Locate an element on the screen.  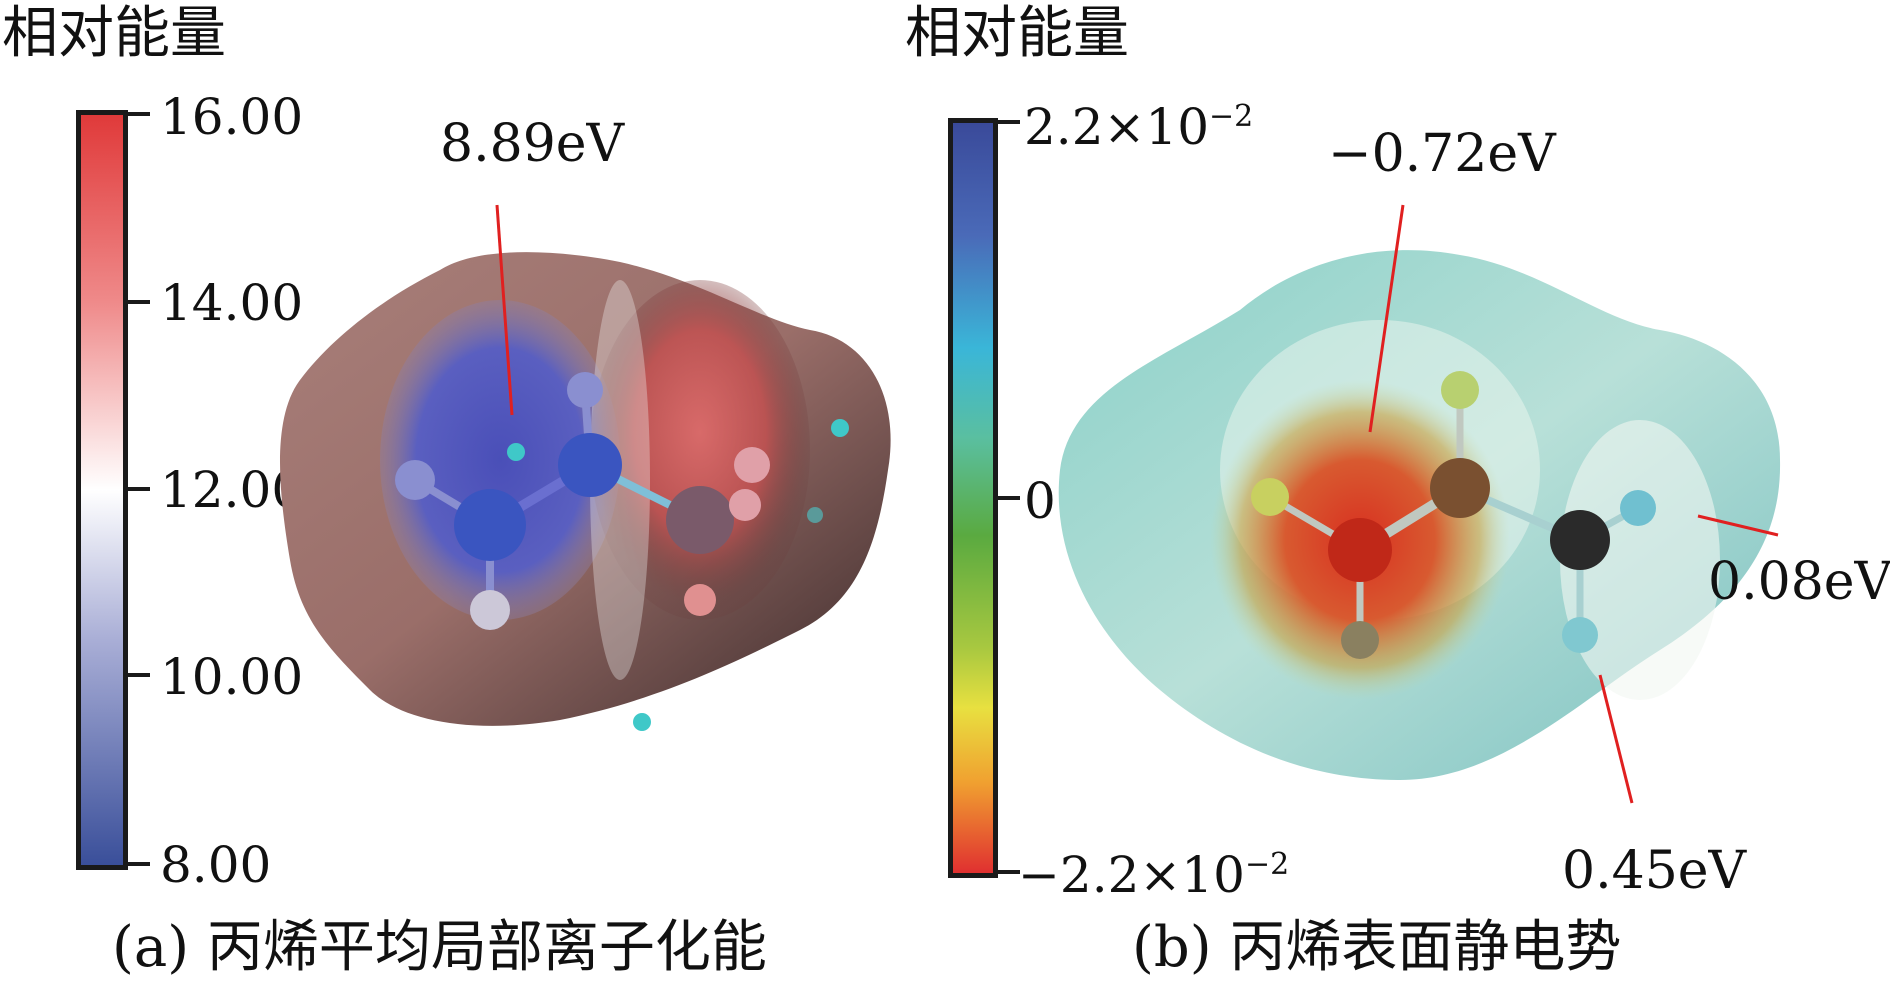
tick-label-b-top-exp: −2 is located at coordinates (1231, 116).